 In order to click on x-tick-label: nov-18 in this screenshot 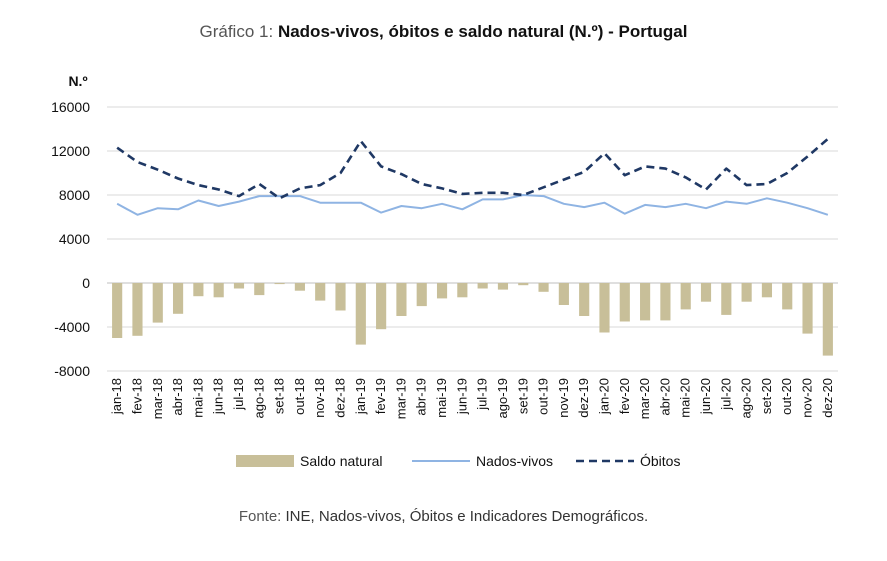, I will do `click(319, 398)`.